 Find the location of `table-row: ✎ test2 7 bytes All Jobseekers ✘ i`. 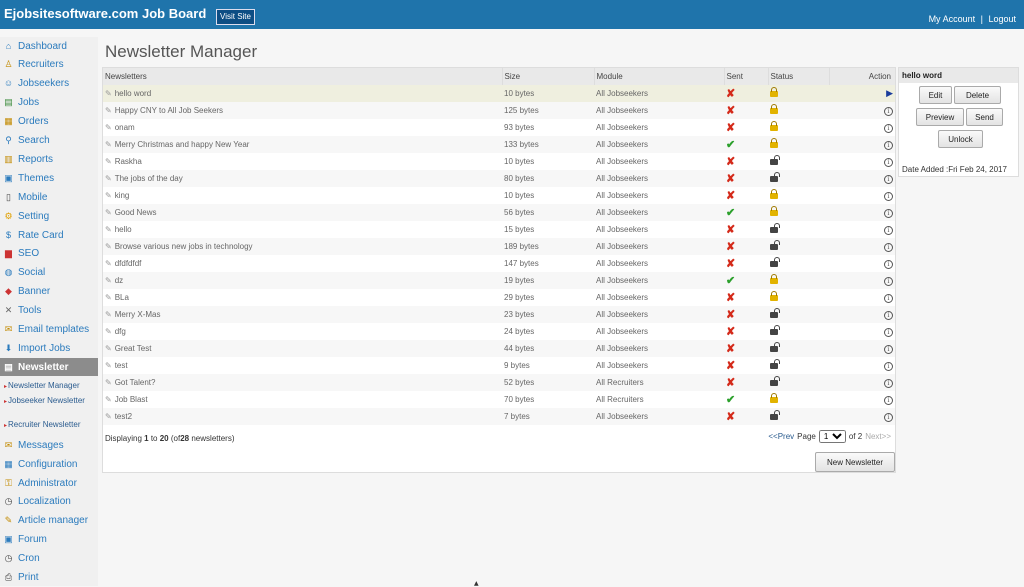

table-row: ✎ test2 7 bytes All Jobseekers ✘ i is located at coordinates (499, 416).